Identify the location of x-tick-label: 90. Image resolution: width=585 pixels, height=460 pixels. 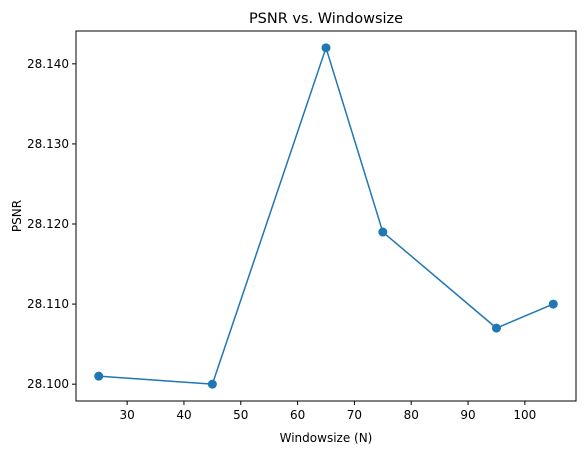
(467, 415).